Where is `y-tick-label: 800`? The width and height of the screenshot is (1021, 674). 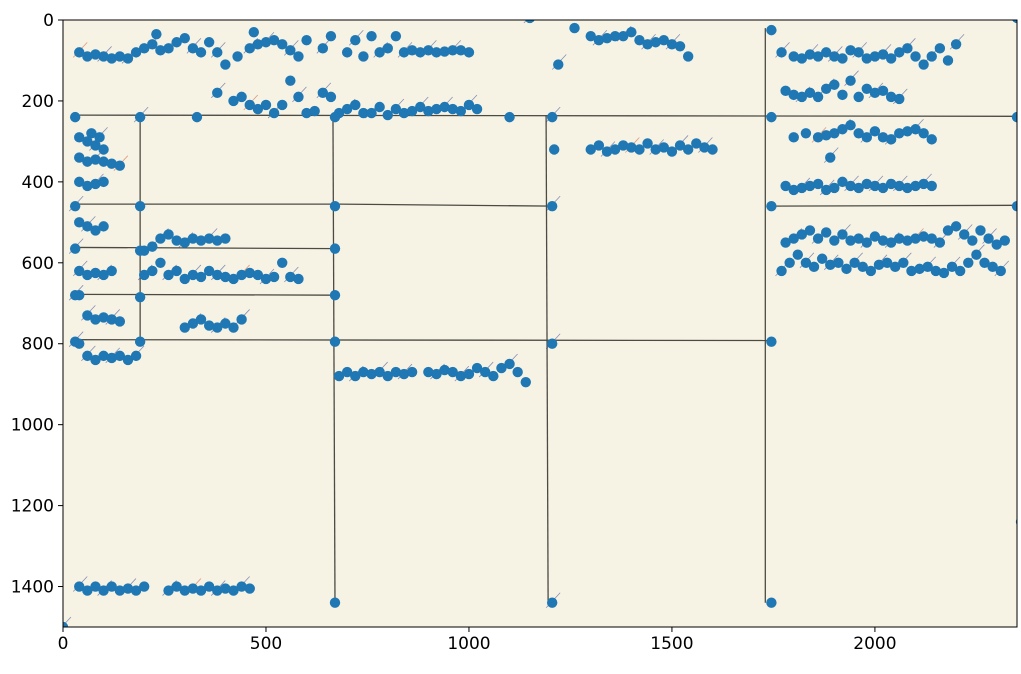
y-tick-label: 800 is located at coordinates (38, 345).